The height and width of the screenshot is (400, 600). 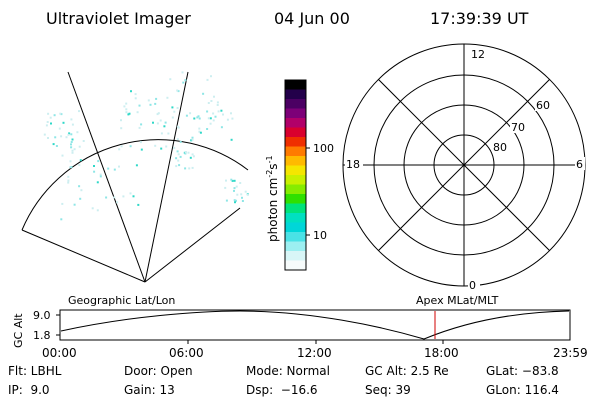 What do you see at coordinates (478, 54) in the screenshot?
I see `mlt-label-12: 12` at bounding box center [478, 54].